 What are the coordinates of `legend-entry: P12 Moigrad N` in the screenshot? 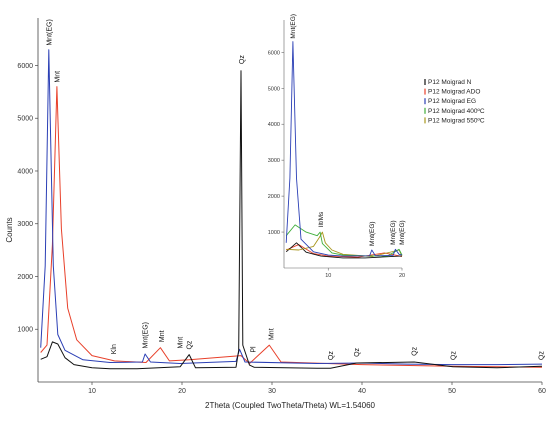 It's located at (450, 82).